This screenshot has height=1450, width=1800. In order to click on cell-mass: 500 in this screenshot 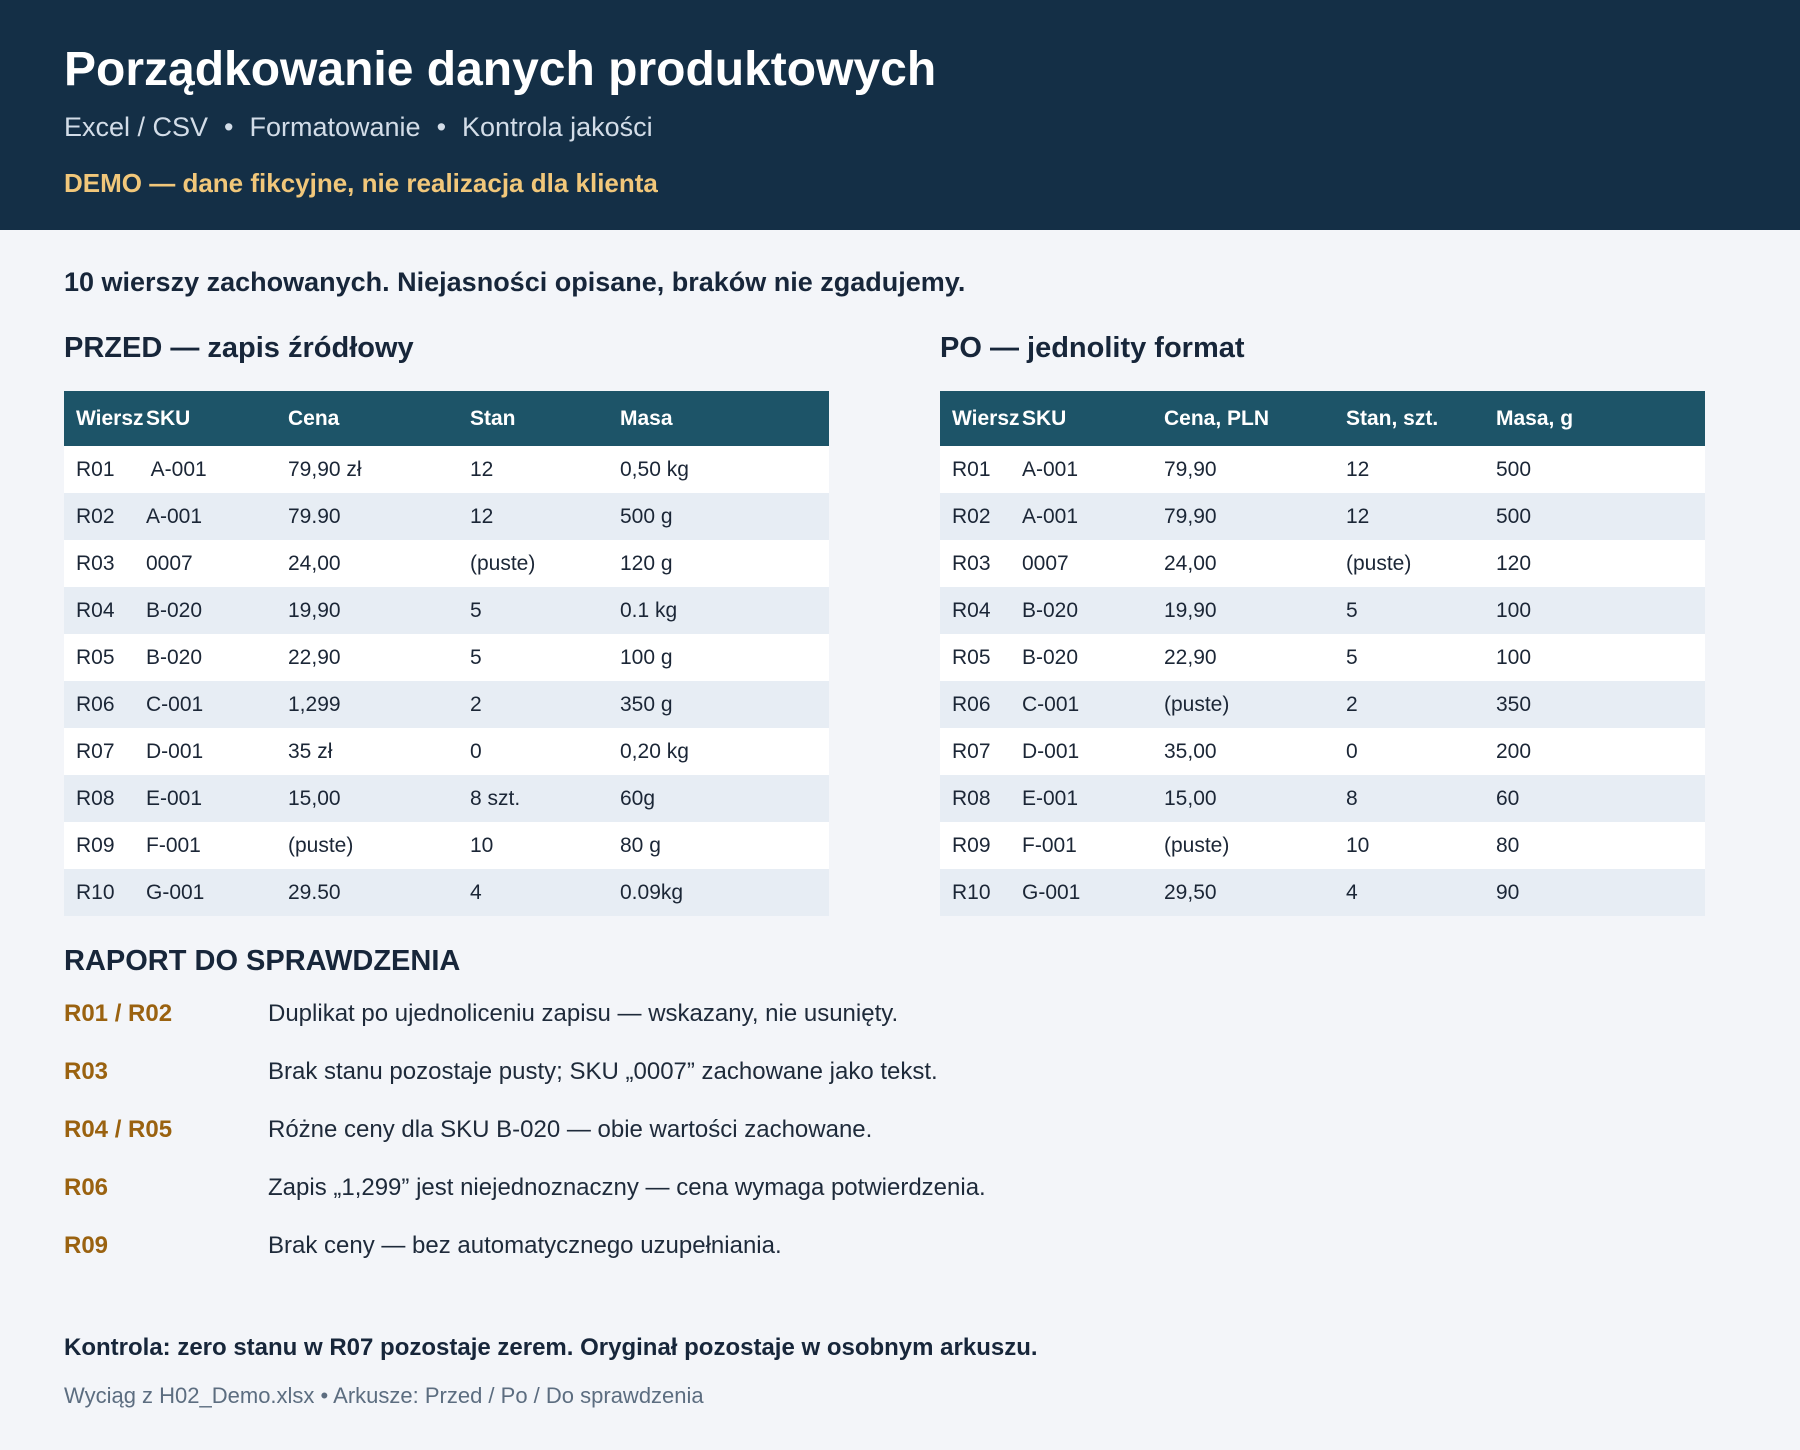, I will do `click(1594, 516)`.